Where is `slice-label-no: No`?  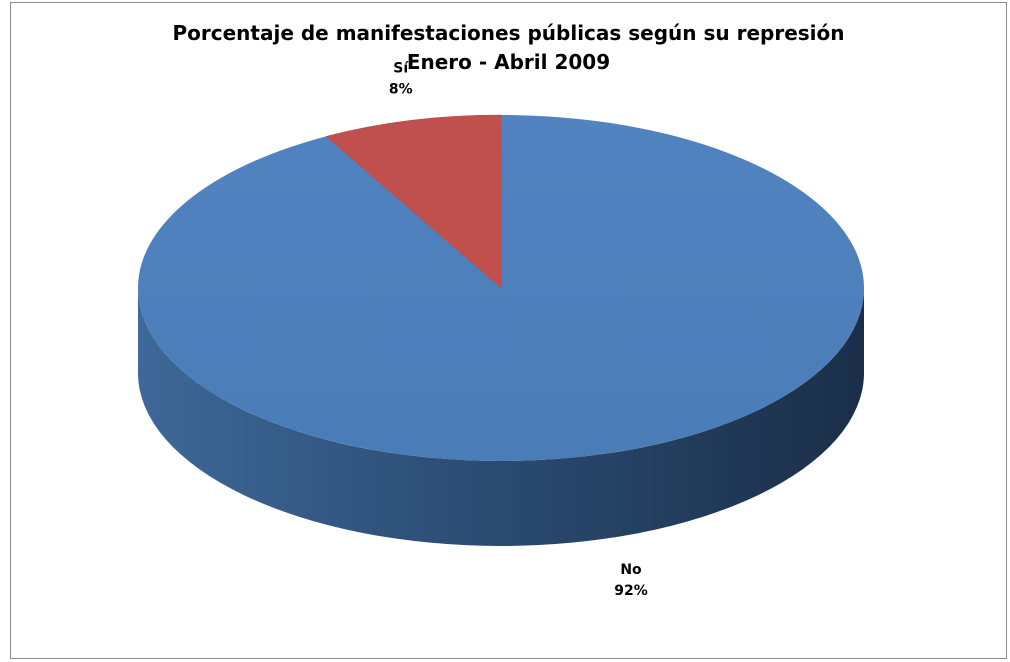
slice-label-no: No is located at coordinates (631, 570).